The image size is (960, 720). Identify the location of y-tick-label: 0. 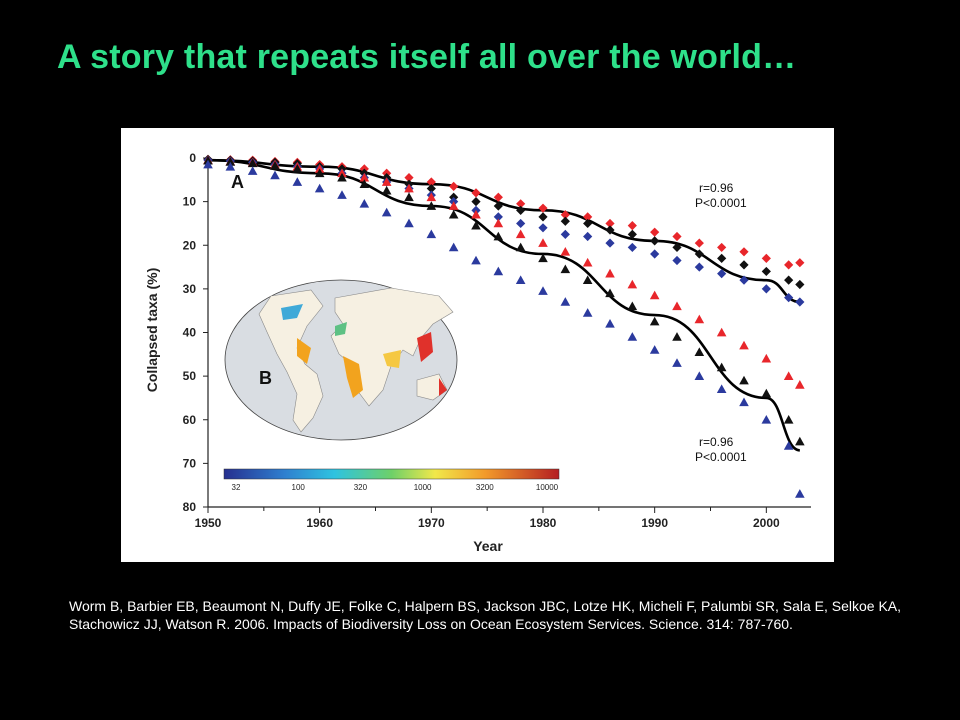
(192, 158).